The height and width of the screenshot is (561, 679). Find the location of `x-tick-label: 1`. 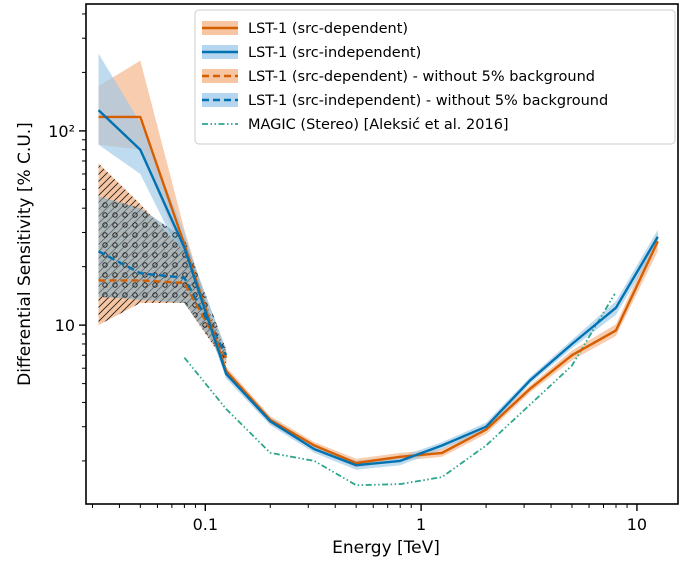

x-tick-label: 1 is located at coordinates (421, 524).